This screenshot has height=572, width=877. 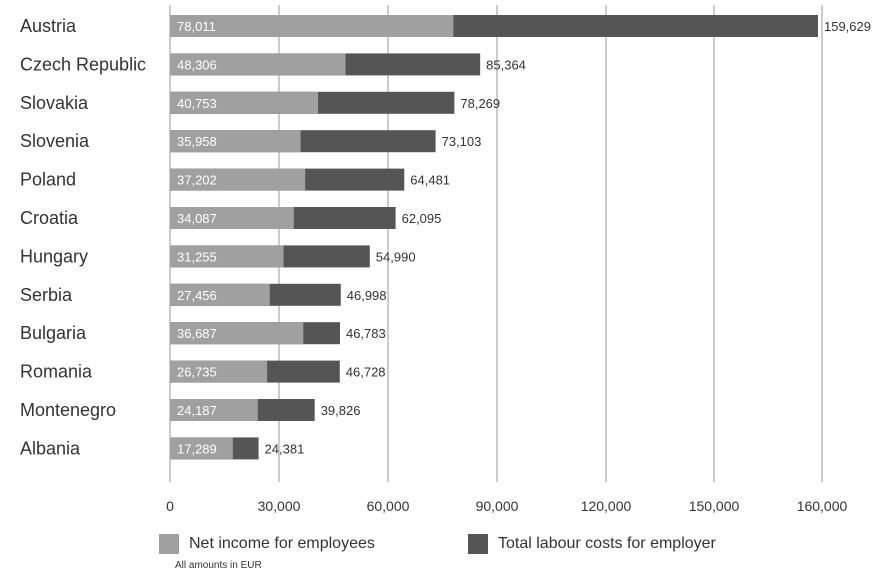 I want to click on category-label: Austria, so click(x=48, y=26).